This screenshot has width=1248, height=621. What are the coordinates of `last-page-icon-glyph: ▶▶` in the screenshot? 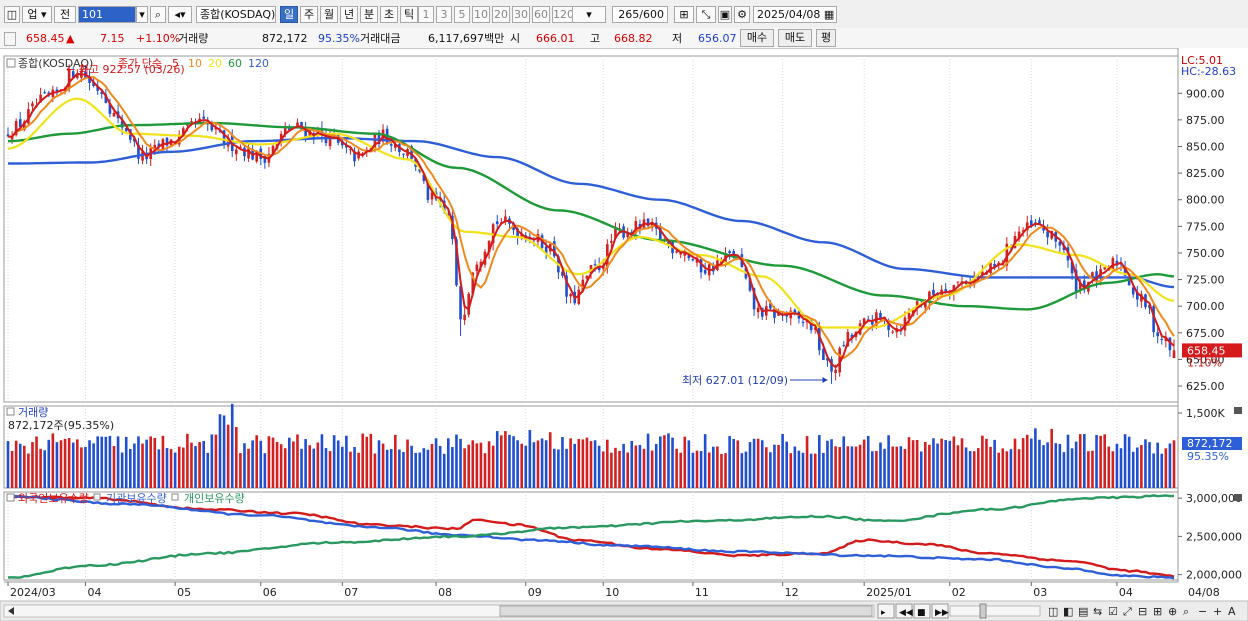 It's located at (942, 613).